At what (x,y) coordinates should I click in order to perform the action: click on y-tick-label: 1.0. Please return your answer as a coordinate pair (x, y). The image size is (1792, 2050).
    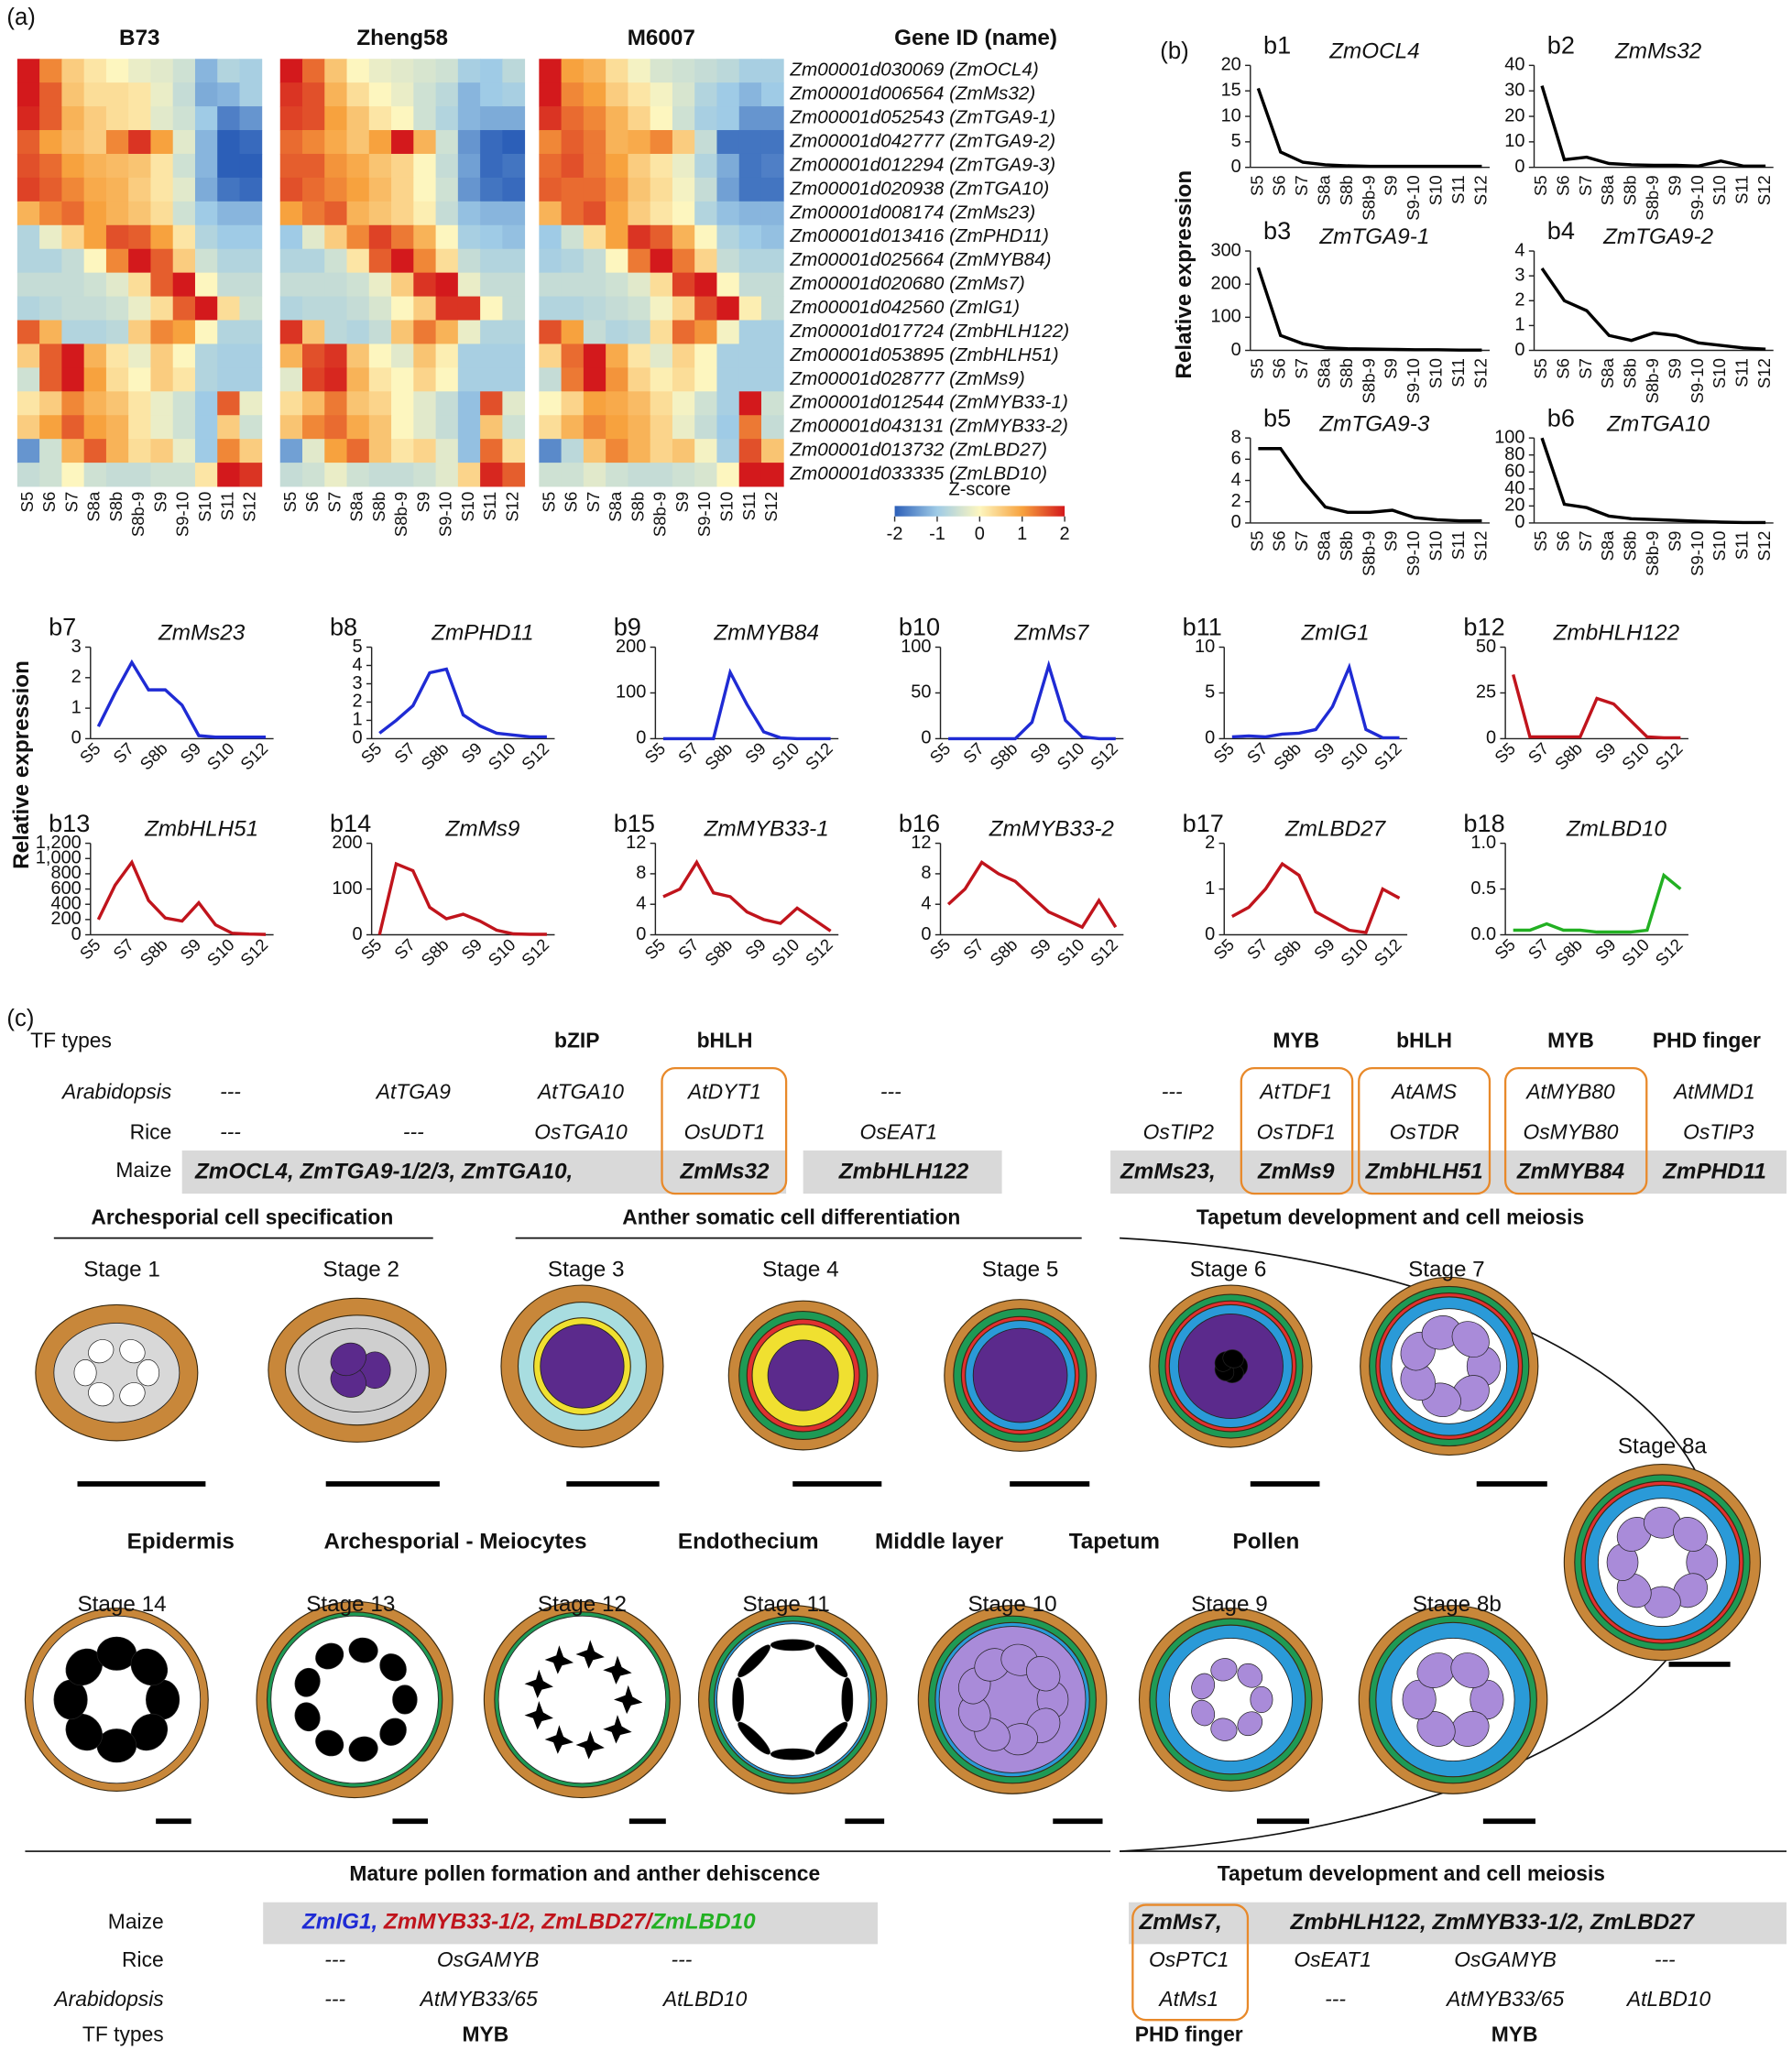
    Looking at the image, I should click on (1483, 843).